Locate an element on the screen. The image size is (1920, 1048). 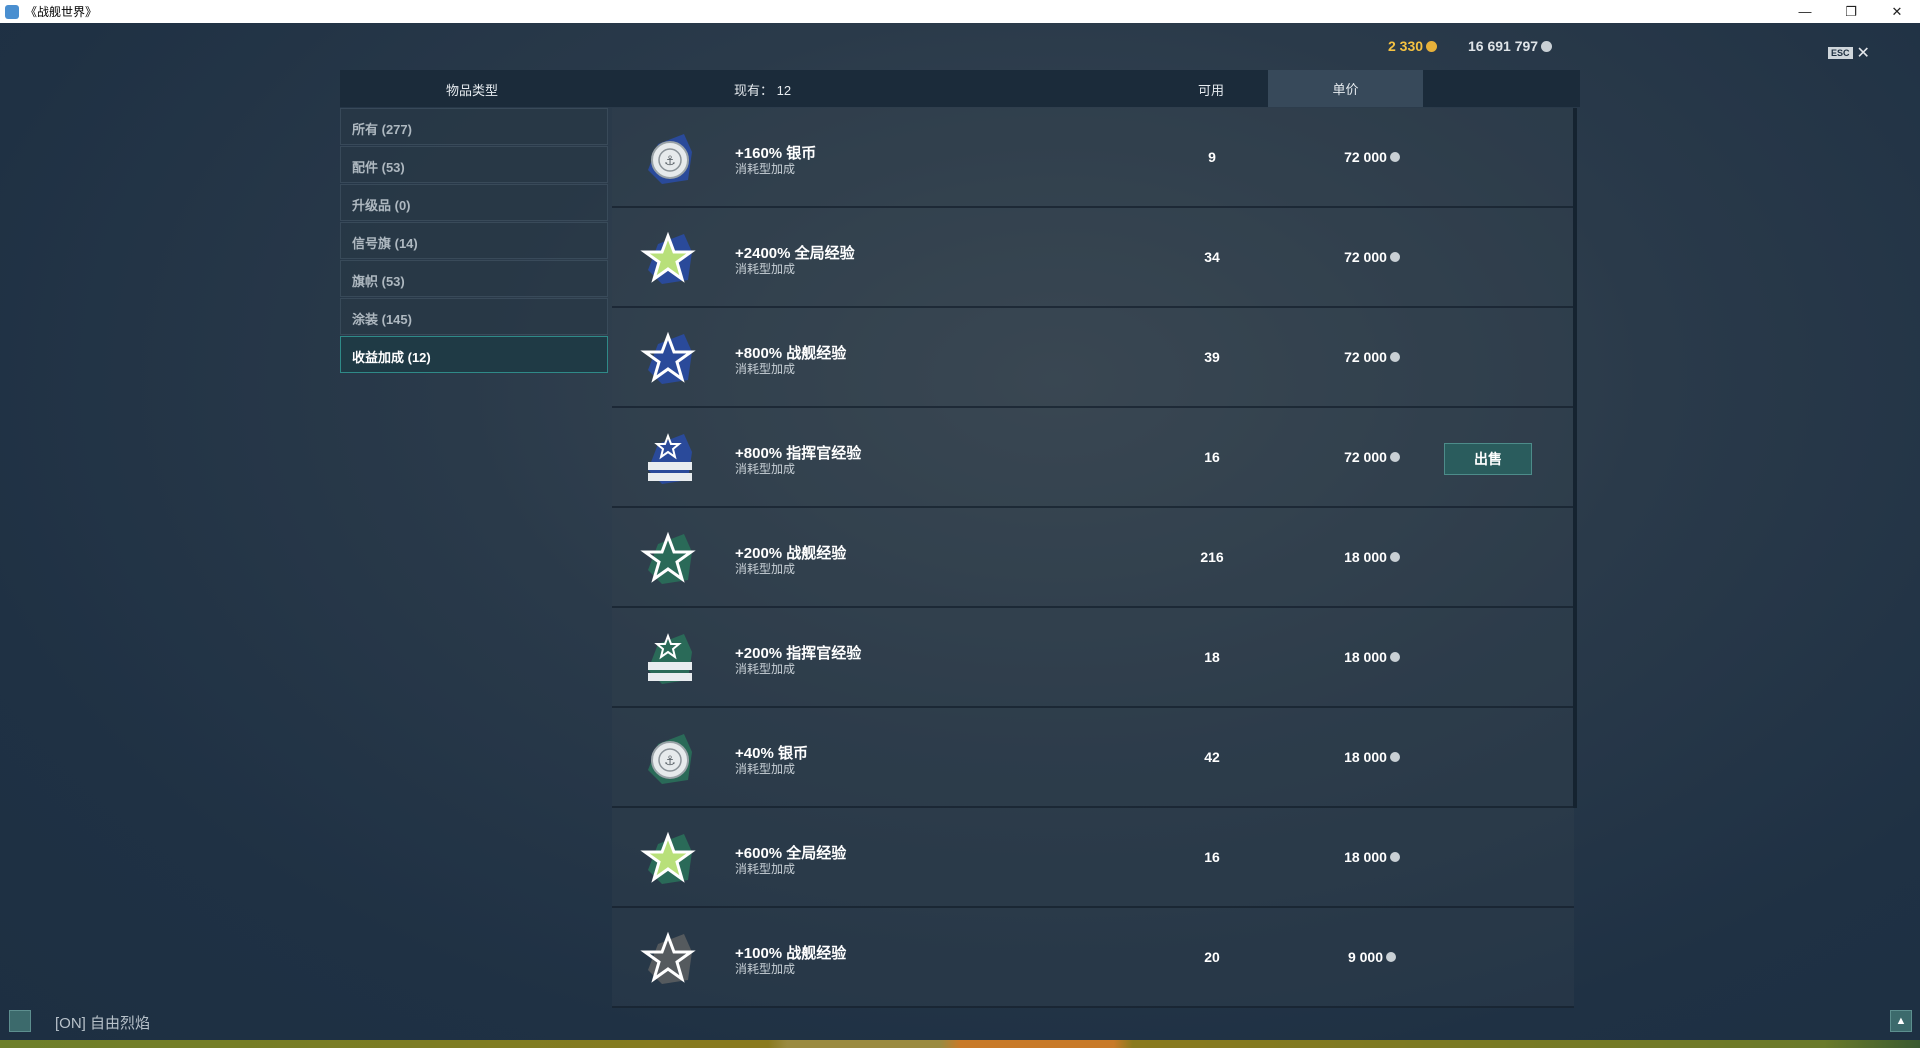
chat-icon is located at coordinates (20, 1021).